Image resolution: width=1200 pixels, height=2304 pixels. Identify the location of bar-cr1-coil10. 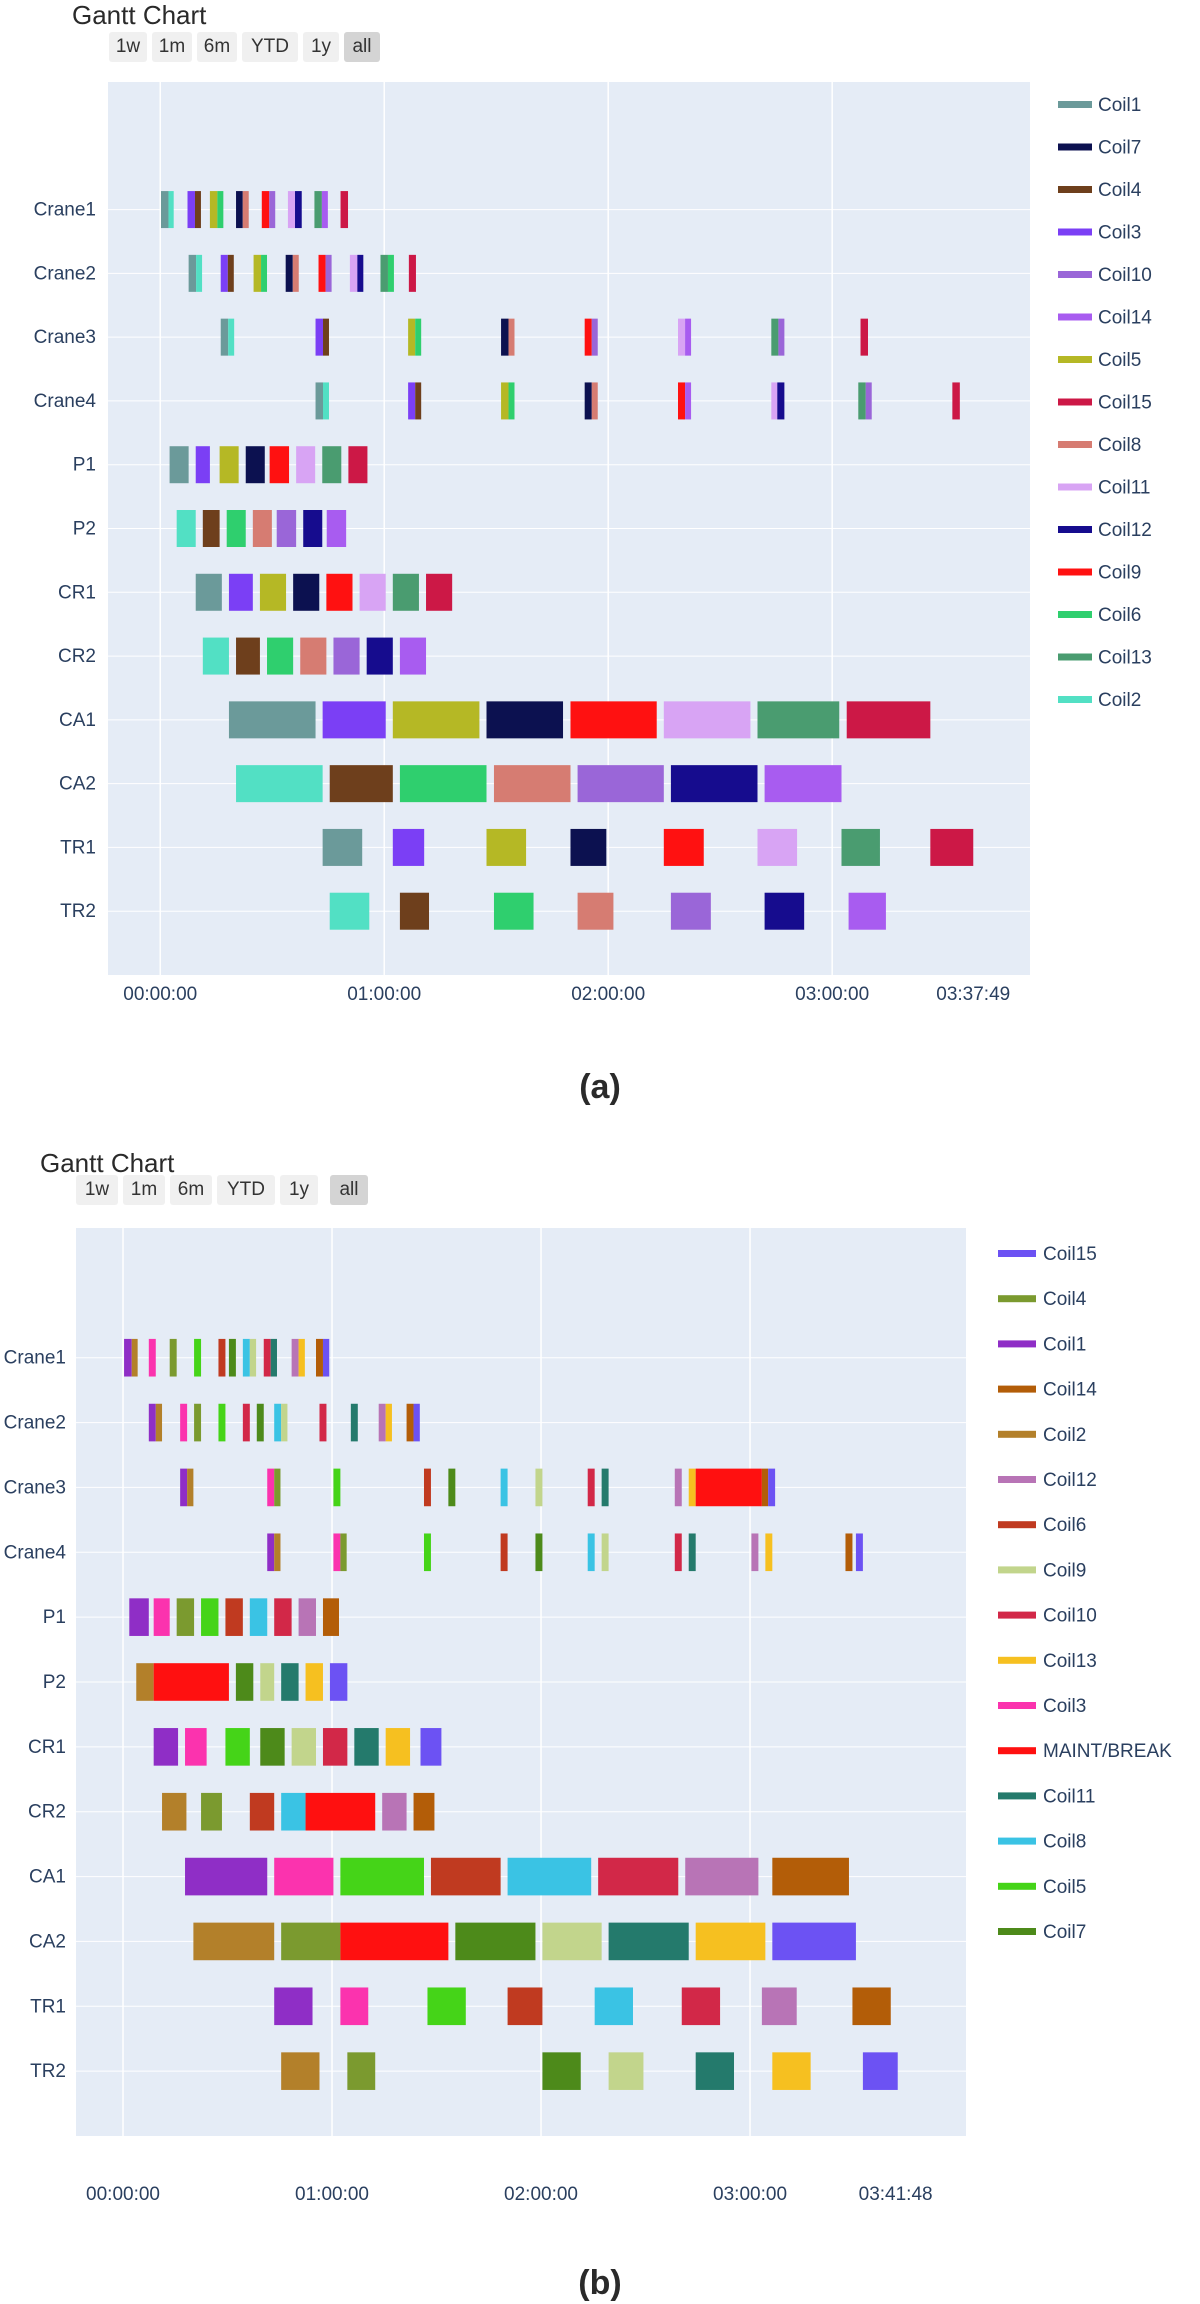
(335, 1747).